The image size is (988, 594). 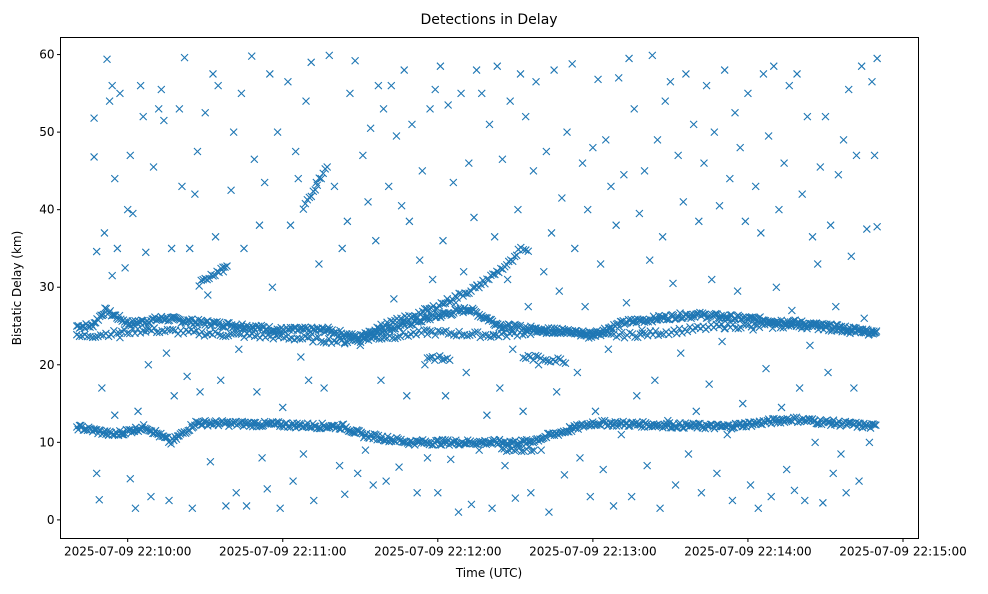 What do you see at coordinates (46, 442) in the screenshot?
I see `y-tick-label: 10` at bounding box center [46, 442].